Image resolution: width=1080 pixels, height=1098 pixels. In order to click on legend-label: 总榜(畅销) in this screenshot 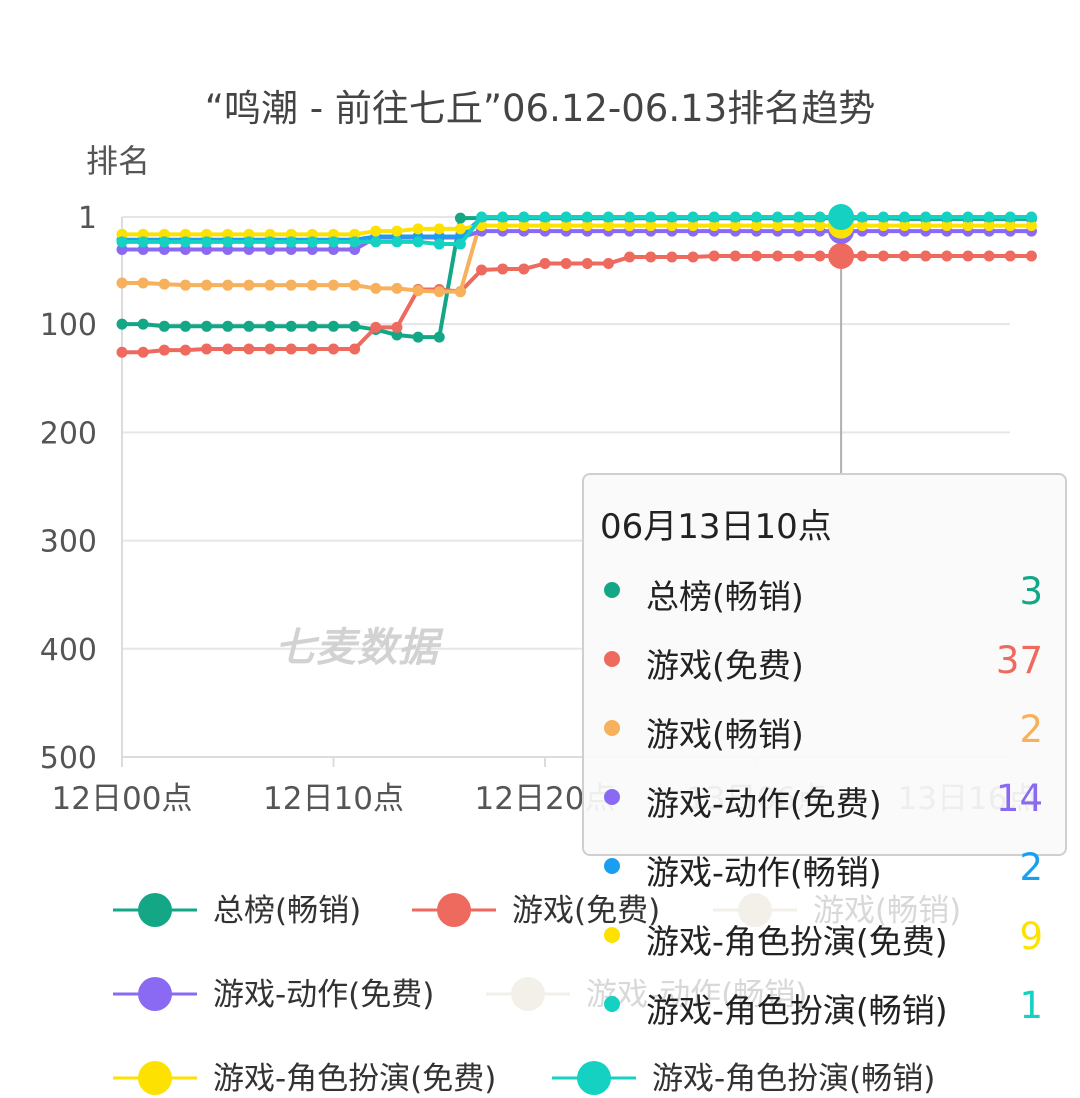, I will do `click(287, 911)`.